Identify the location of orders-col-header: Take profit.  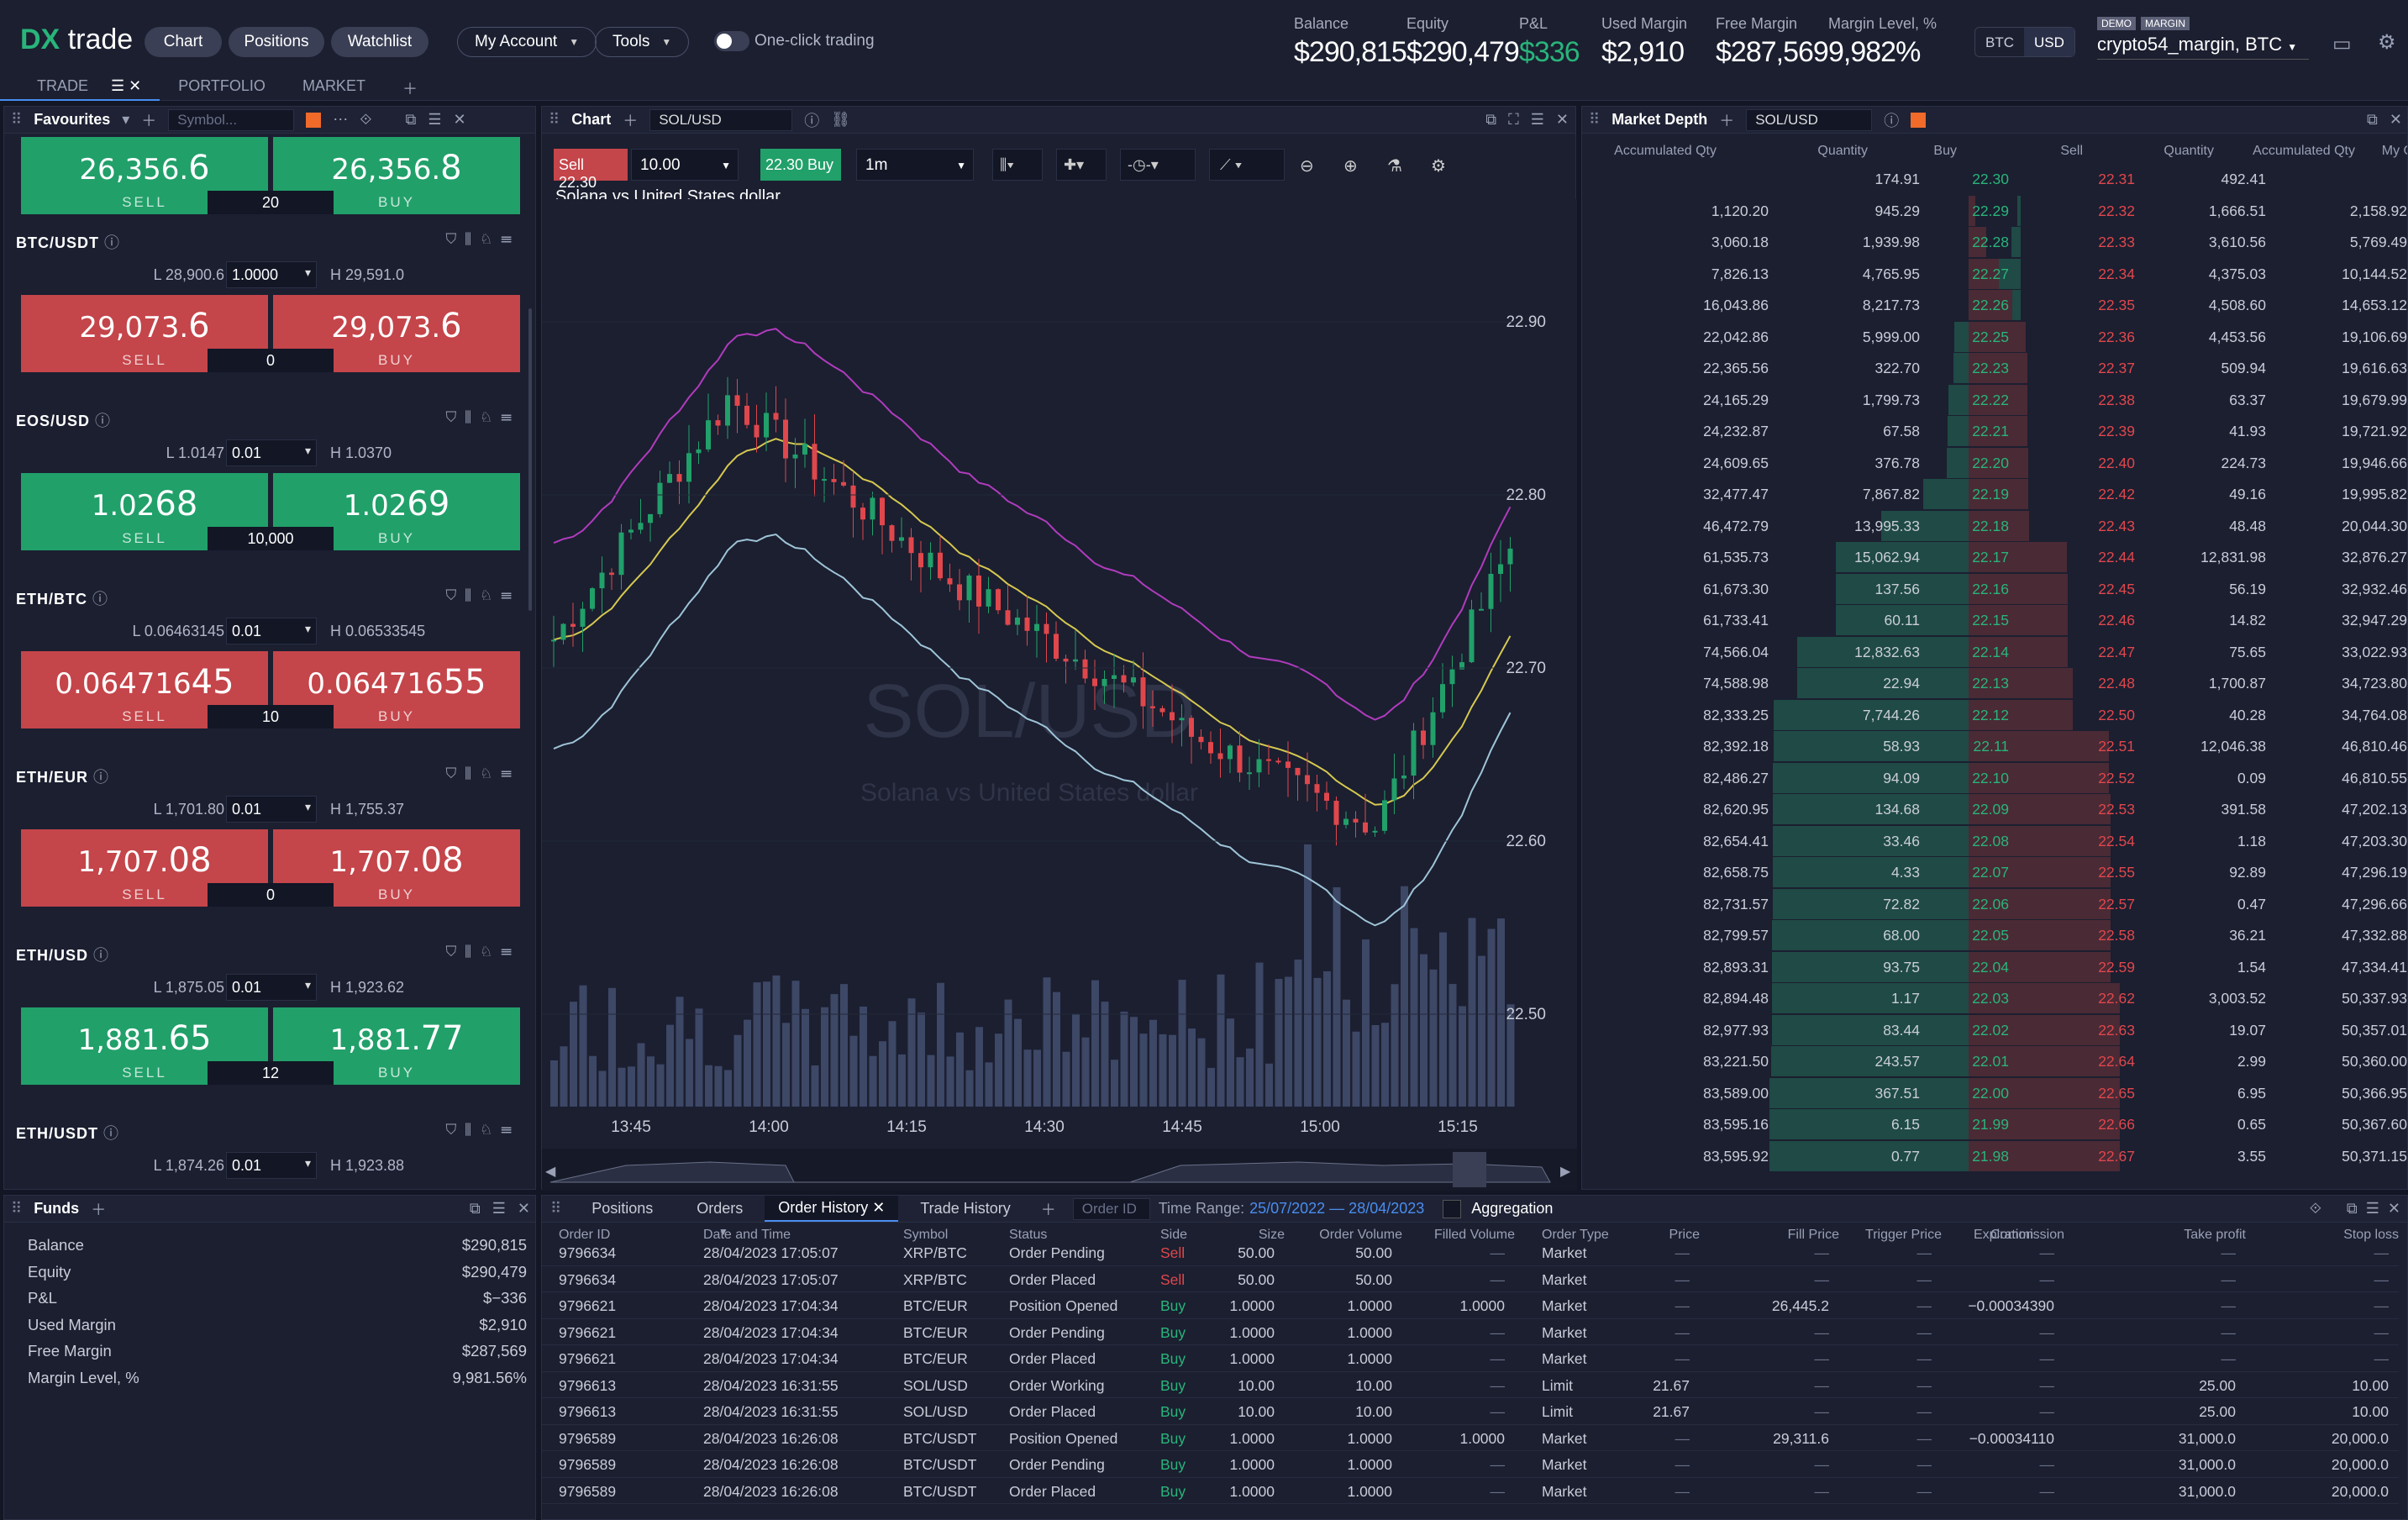
(2215, 1235).